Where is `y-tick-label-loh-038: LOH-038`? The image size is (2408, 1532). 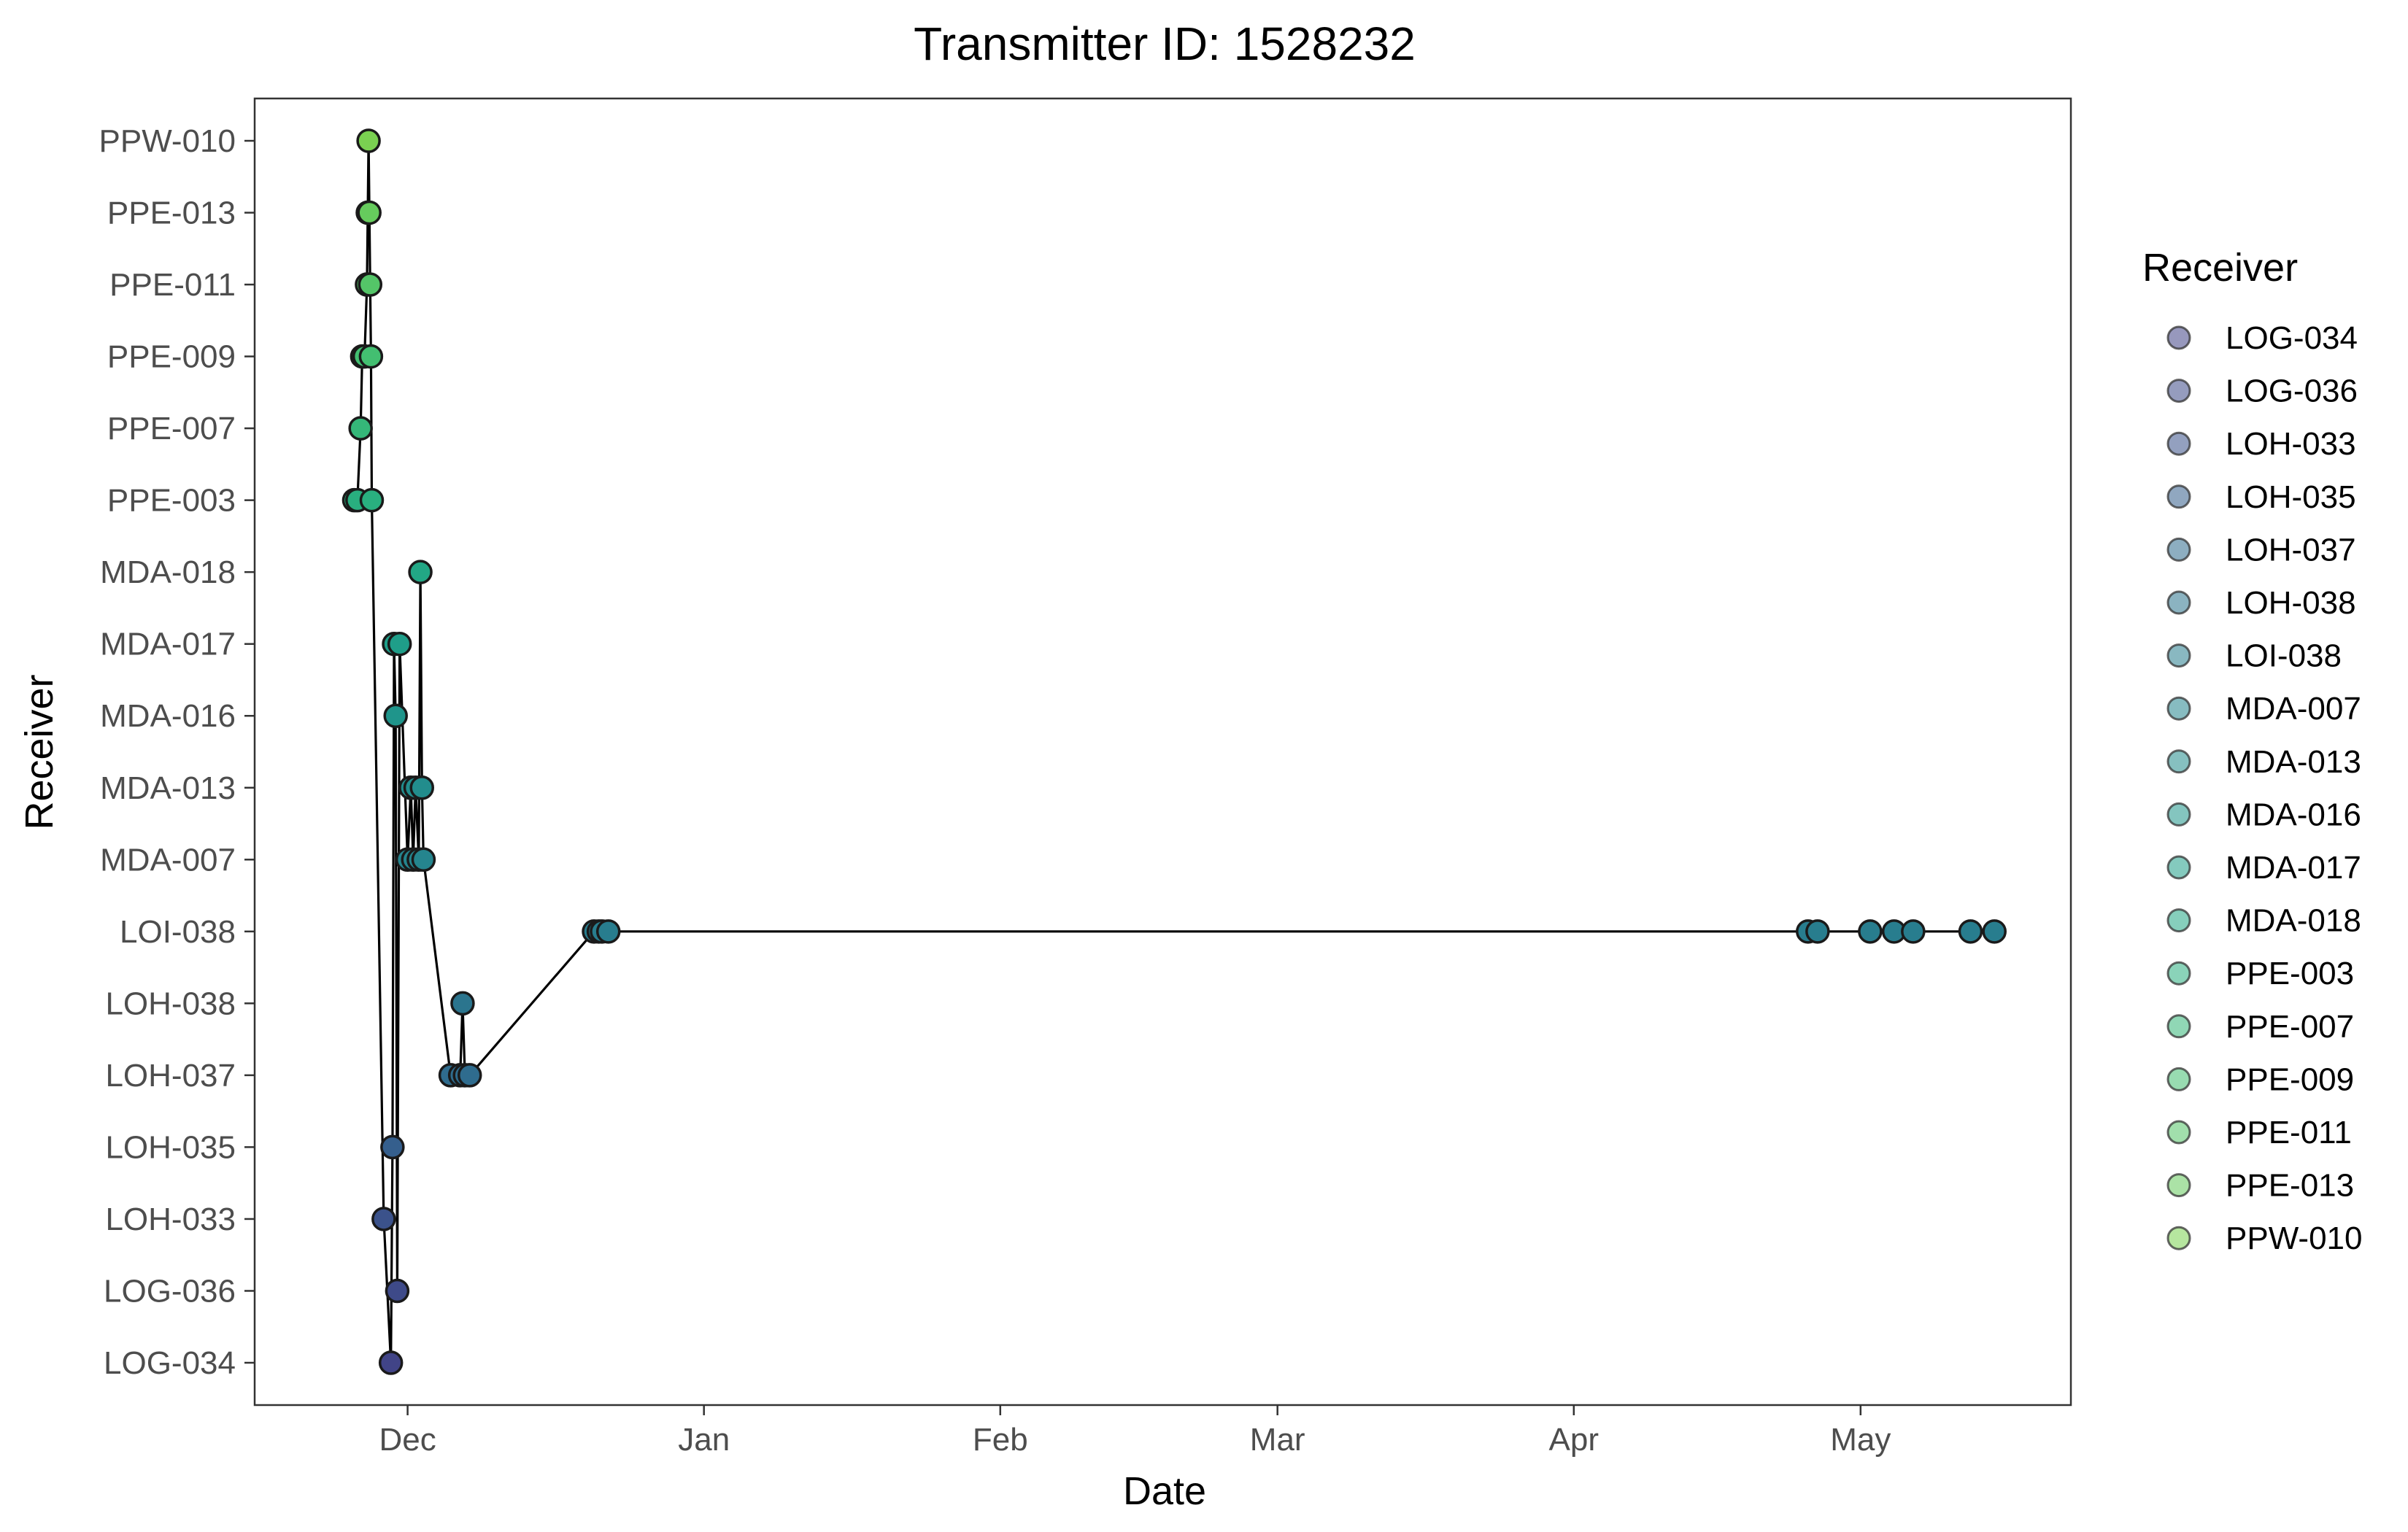 y-tick-label-loh-038: LOH-038 is located at coordinates (170, 1004).